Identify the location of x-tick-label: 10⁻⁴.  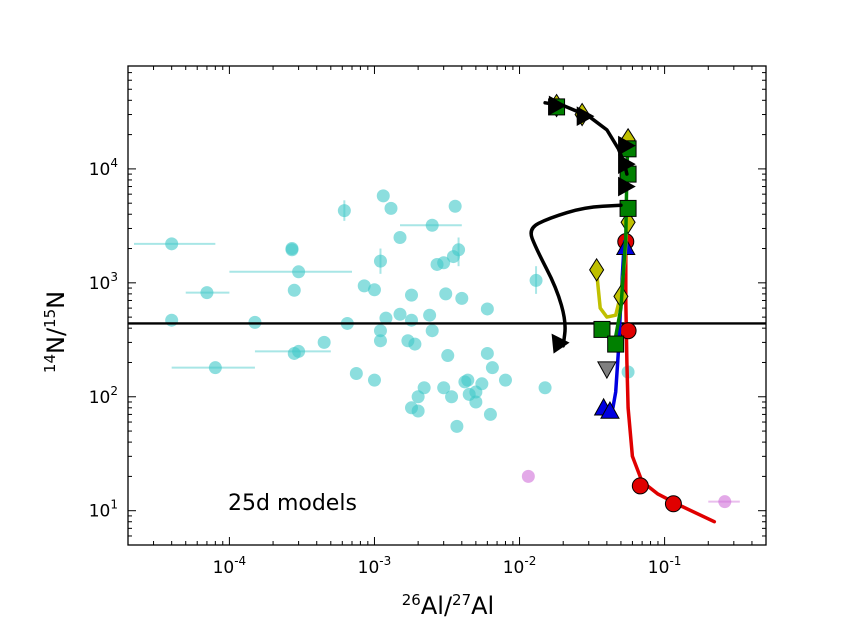
(230, 566).